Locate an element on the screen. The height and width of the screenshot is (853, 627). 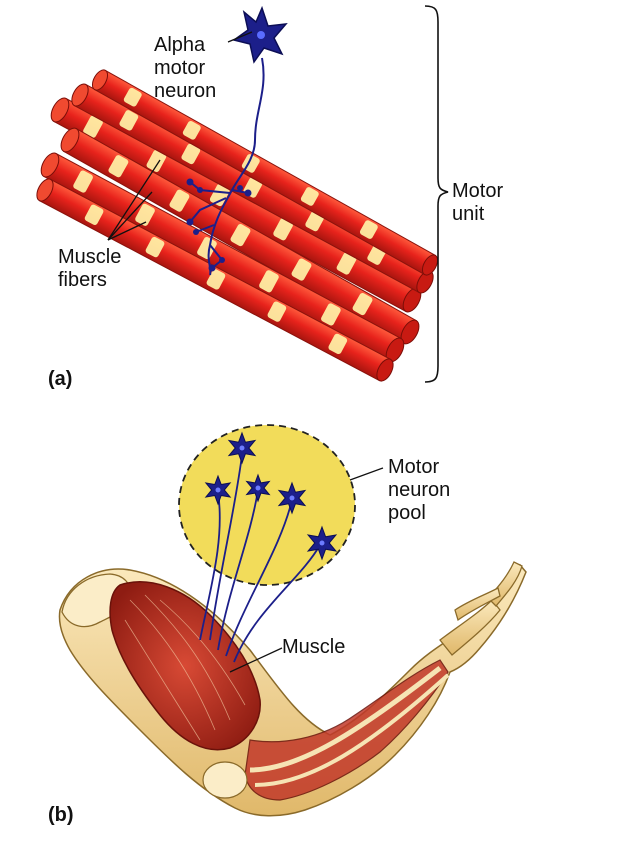
muscle-fibers-label: Muscle fibers is located at coordinates (90, 268).